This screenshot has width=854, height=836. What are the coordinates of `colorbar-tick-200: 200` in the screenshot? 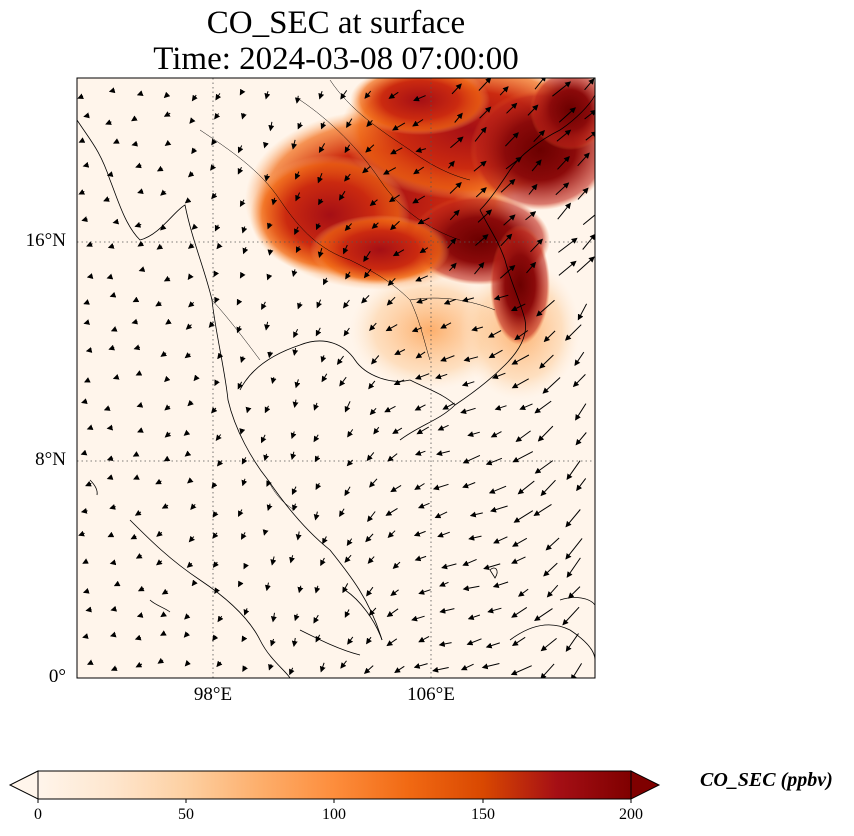 It's located at (631, 814).